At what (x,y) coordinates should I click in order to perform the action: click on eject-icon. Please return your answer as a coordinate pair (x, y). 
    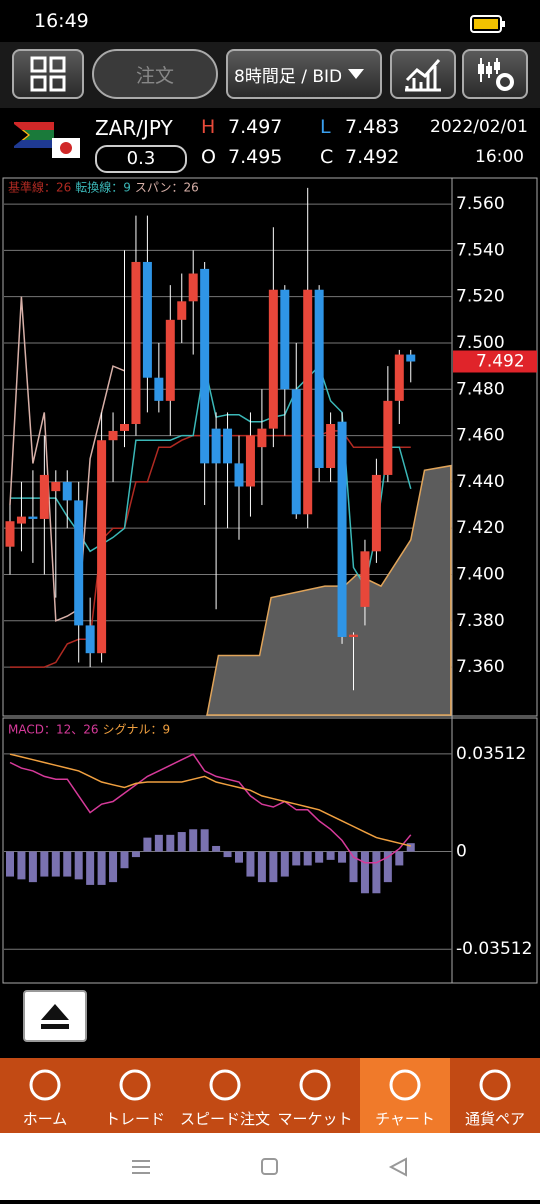
    Looking at the image, I should click on (55, 1016).